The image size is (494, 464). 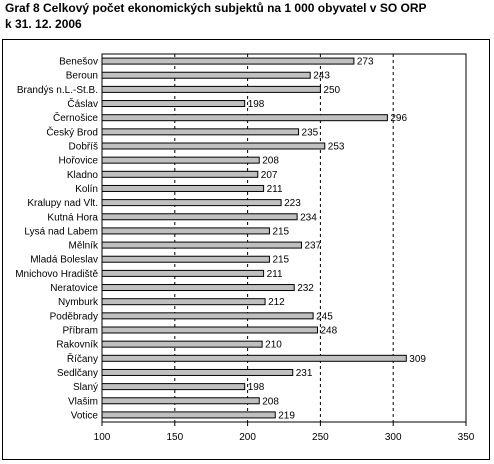 I want to click on category-label: Kladno, so click(x=83, y=175).